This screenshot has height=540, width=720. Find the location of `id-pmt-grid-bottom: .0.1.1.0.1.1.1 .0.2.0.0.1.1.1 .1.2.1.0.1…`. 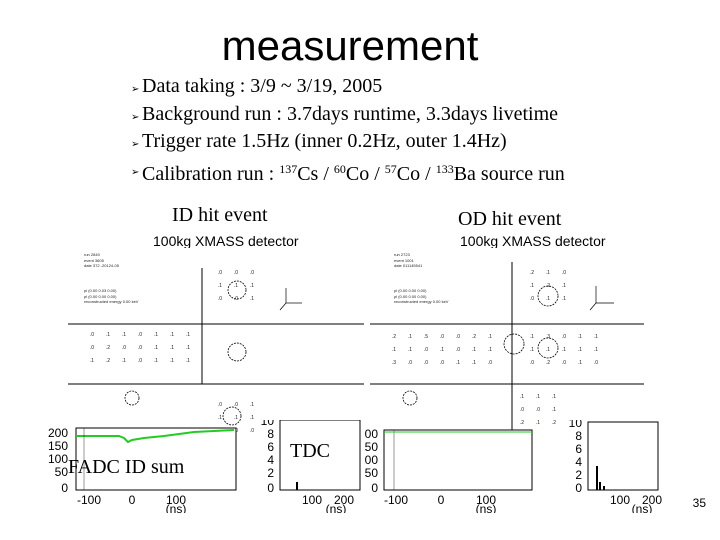

id-pmt-grid-bottom: .0.1.1.0.1.1.1 .0.2.0.0.1.1.1 .1.2.1.0.1… is located at coordinates (140, 347).